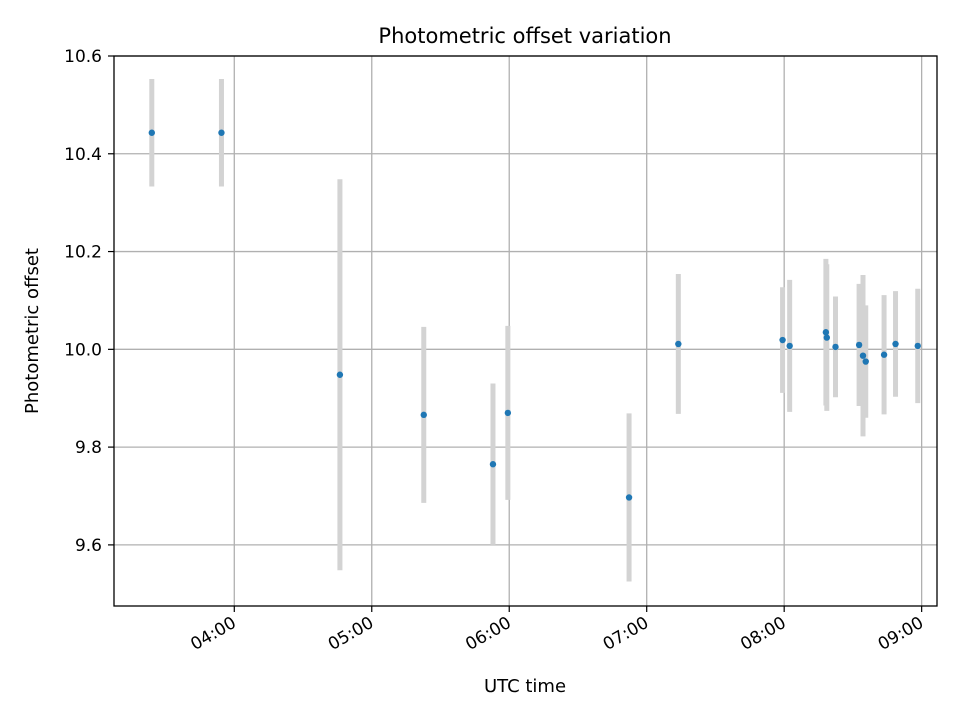 This screenshot has height=720, width=960. What do you see at coordinates (88, 448) in the screenshot?
I see `y-tick-label: 9.8` at bounding box center [88, 448].